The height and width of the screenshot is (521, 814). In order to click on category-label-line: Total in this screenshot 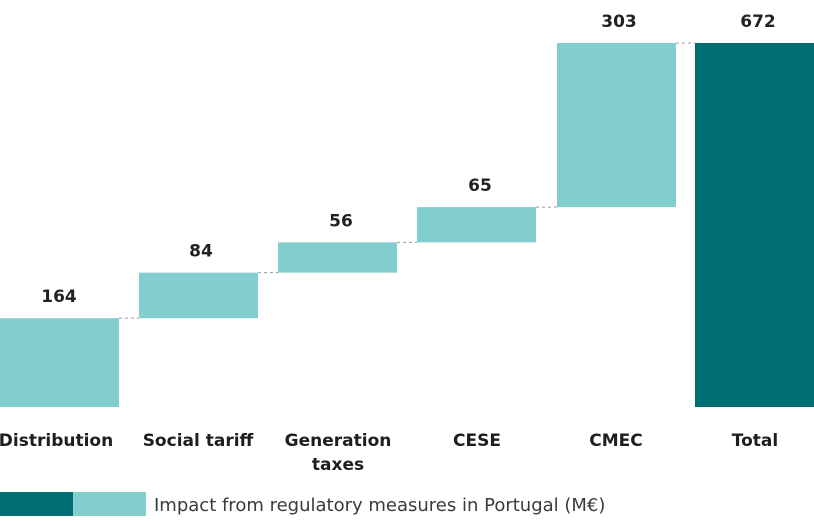, I will do `click(755, 441)`.